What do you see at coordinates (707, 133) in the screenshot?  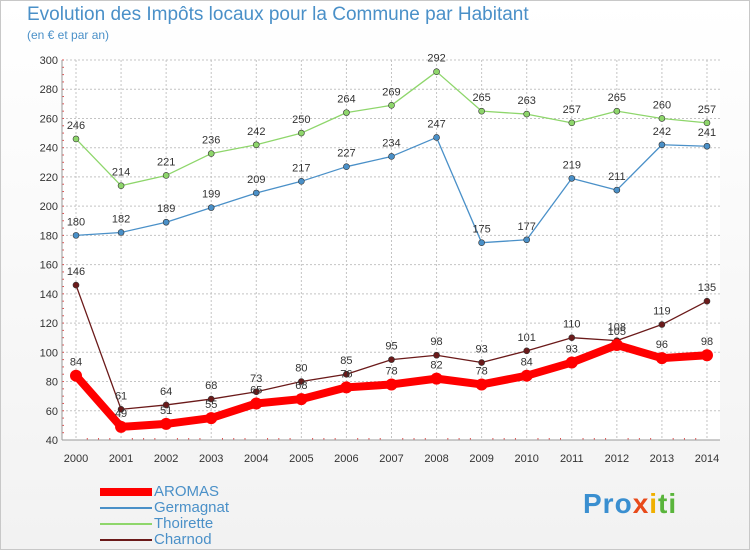 I see `data-label: 241` at bounding box center [707, 133].